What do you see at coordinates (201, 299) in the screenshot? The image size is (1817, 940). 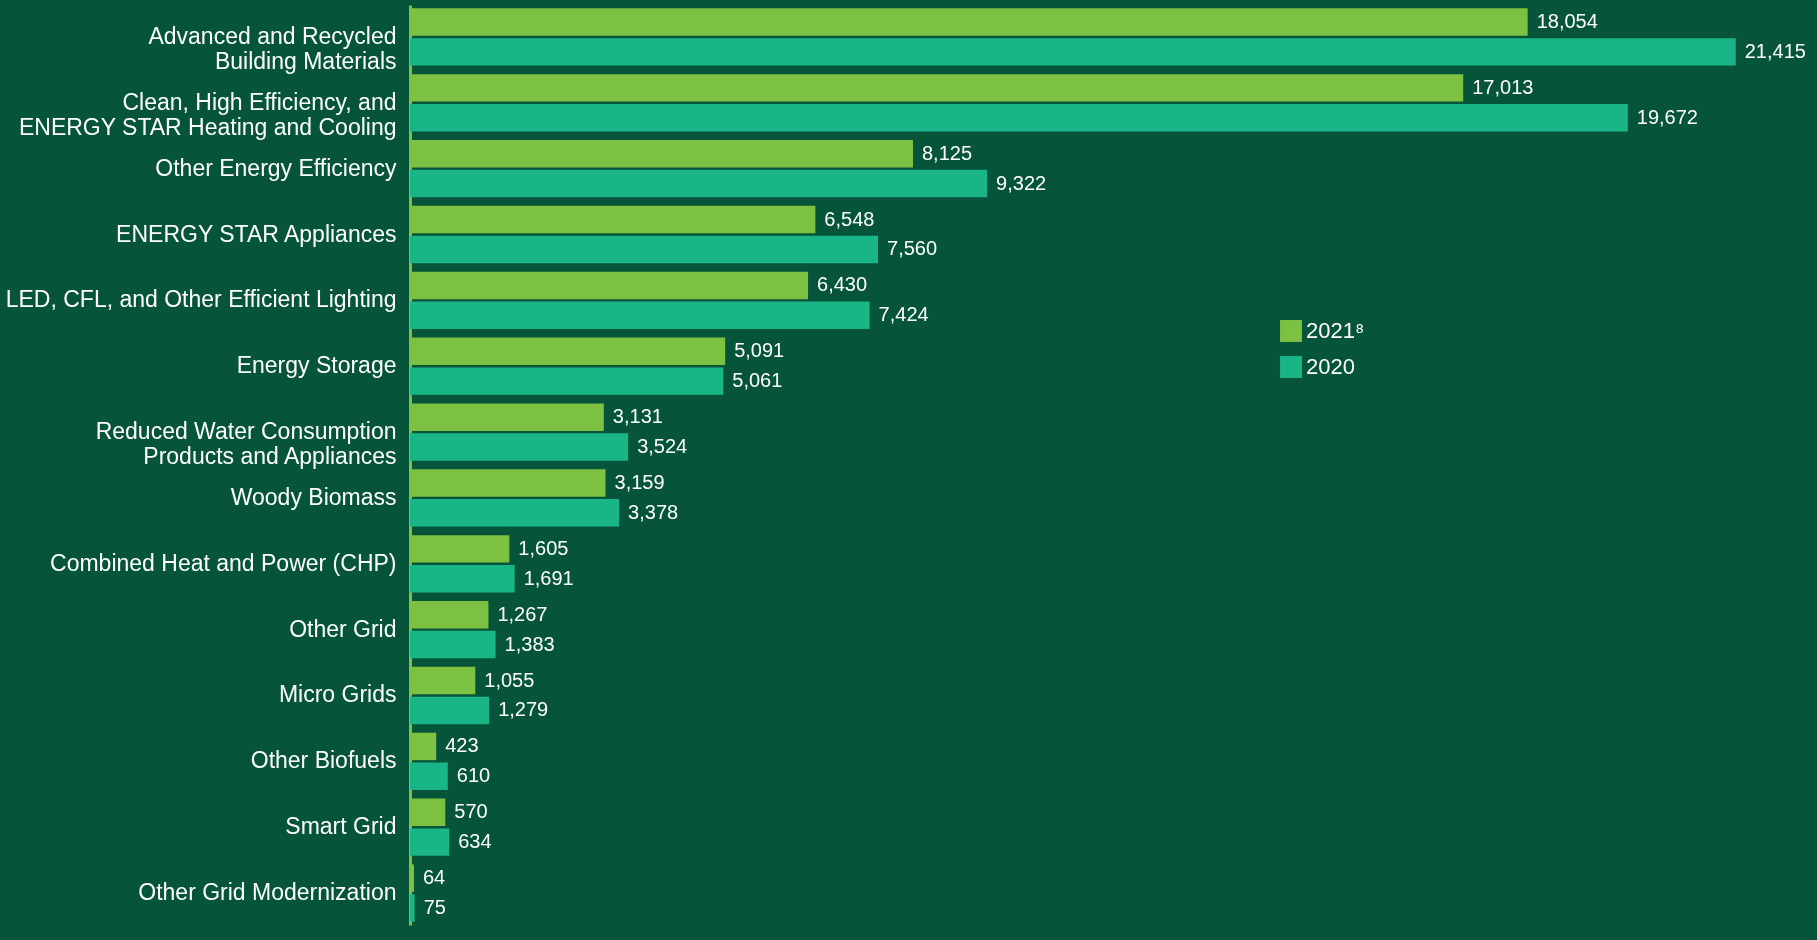 I see `y-tick-label: LED, CFL, and Other Efficient Lighting` at bounding box center [201, 299].